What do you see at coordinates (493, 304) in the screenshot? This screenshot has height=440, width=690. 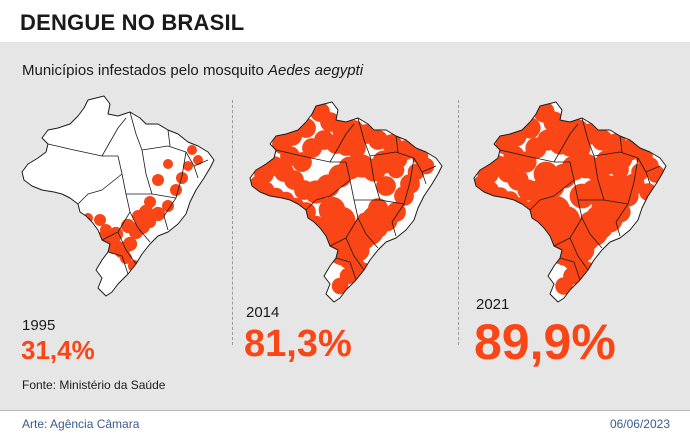 I see `year-label-2021: 2021` at bounding box center [493, 304].